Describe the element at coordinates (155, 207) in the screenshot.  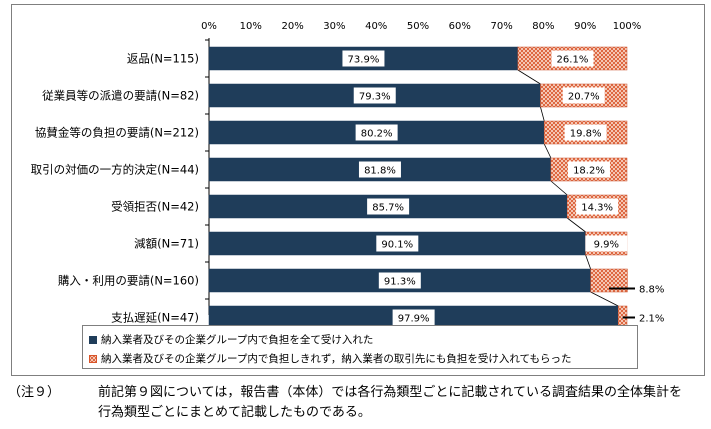
I see `category-label: 受領拒否(N=42)` at that location.